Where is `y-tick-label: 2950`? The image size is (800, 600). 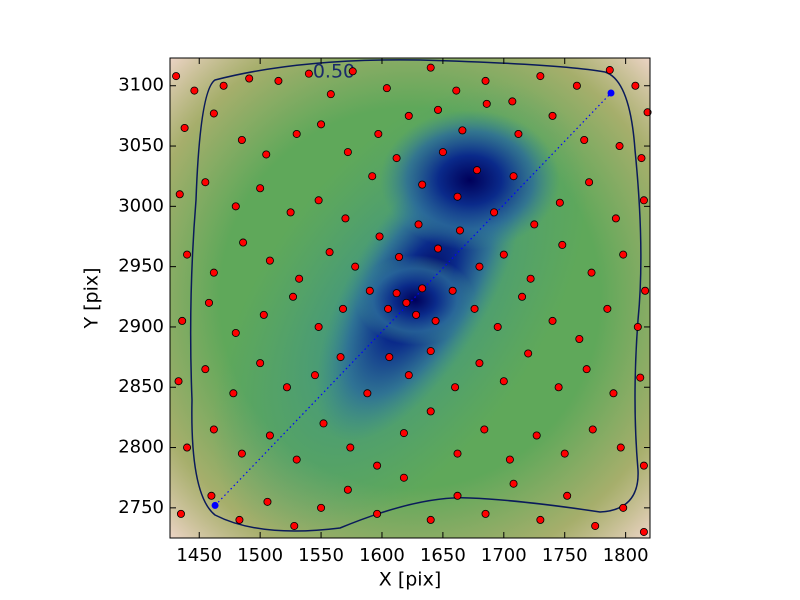
y-tick-label: 2950 is located at coordinates (141, 266).